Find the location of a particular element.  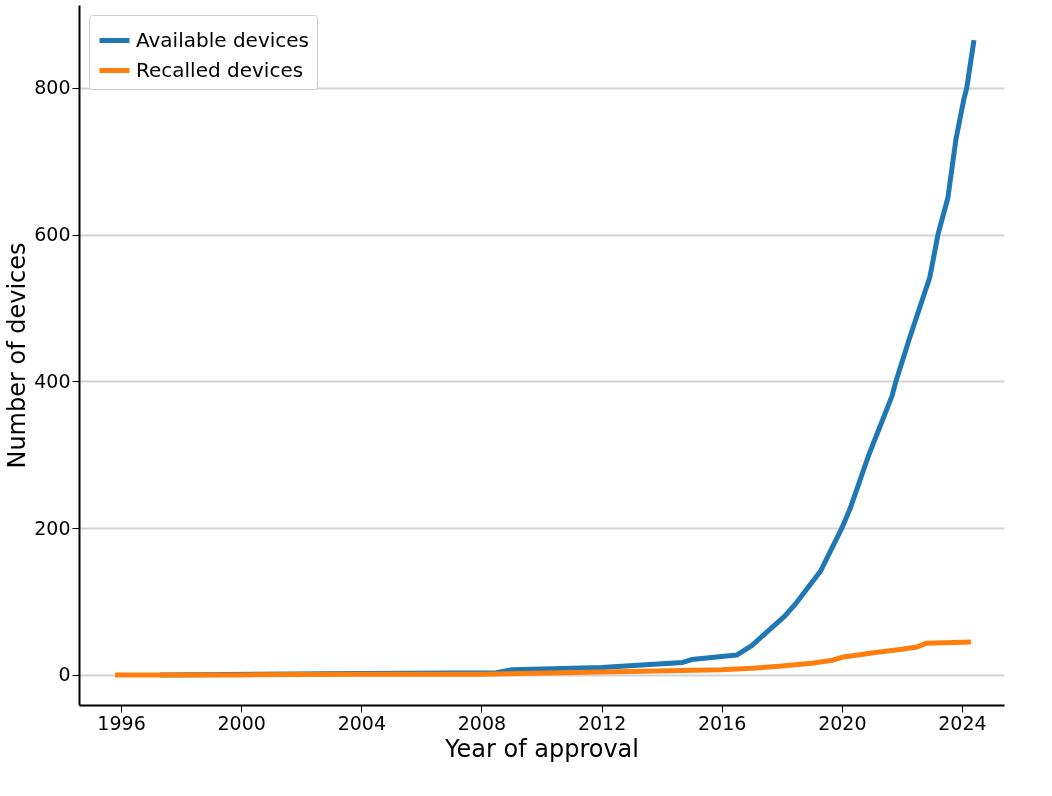

x-tick-label: 2020 is located at coordinates (842, 722).